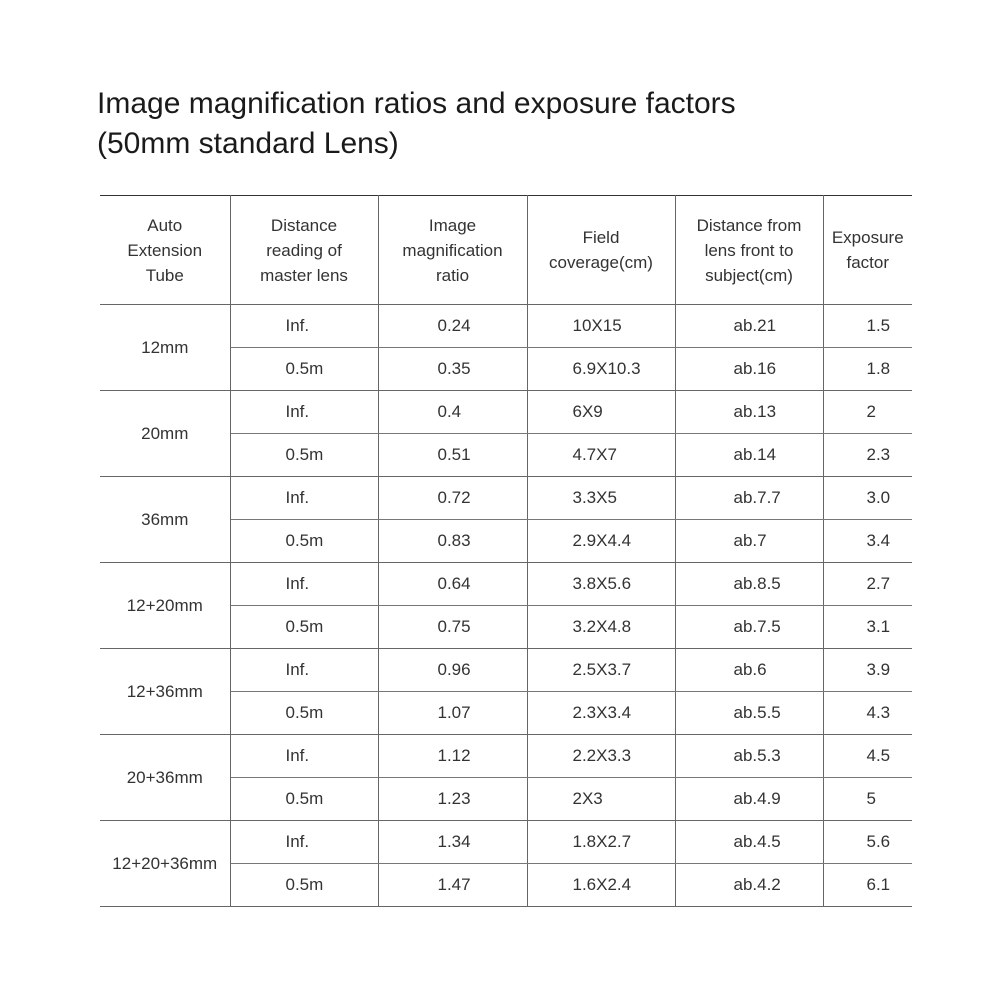 This screenshot has width=1000, height=1000. What do you see at coordinates (601, 713) in the screenshot?
I see `cell-field-coverage: 2.3X3.4` at bounding box center [601, 713].